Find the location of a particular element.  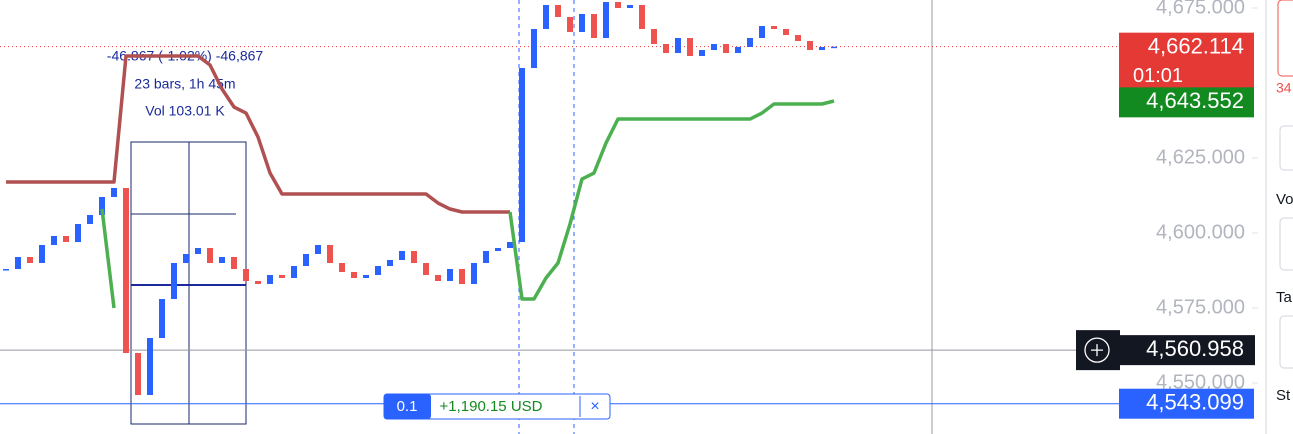

plus-icon is located at coordinates (1097, 350).